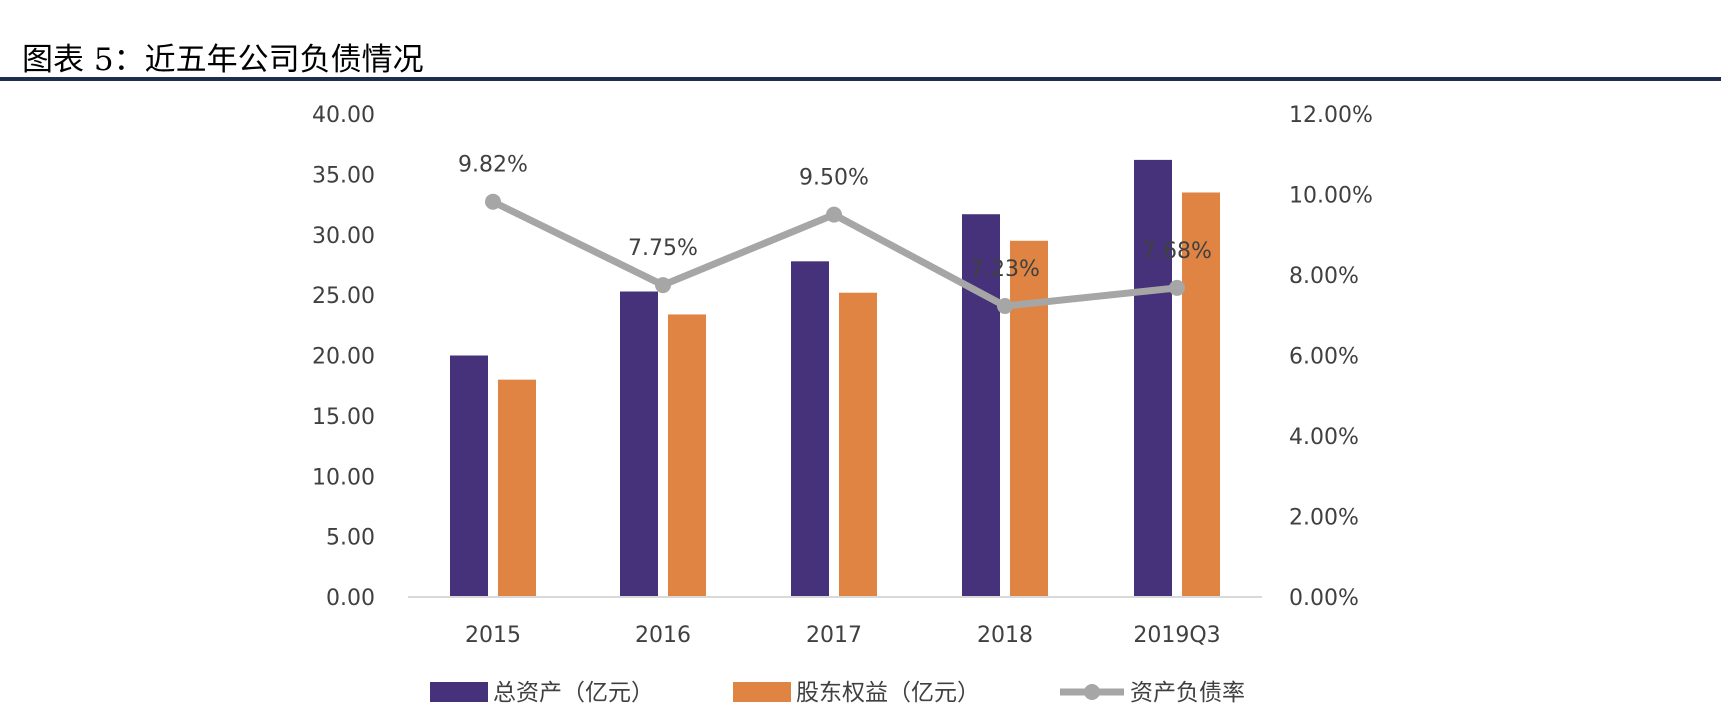  I want to click on x-axis-tick: 2018, so click(1005, 635).